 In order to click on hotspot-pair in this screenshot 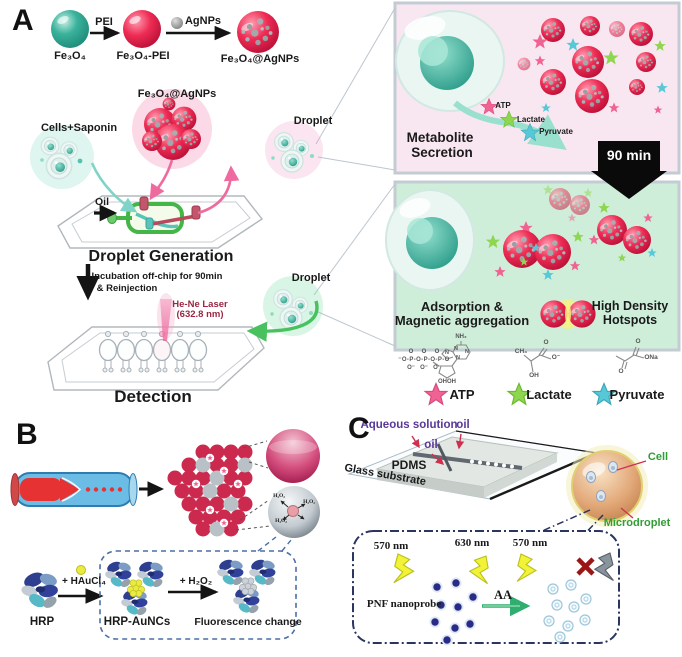, I will do `click(568, 314)`.